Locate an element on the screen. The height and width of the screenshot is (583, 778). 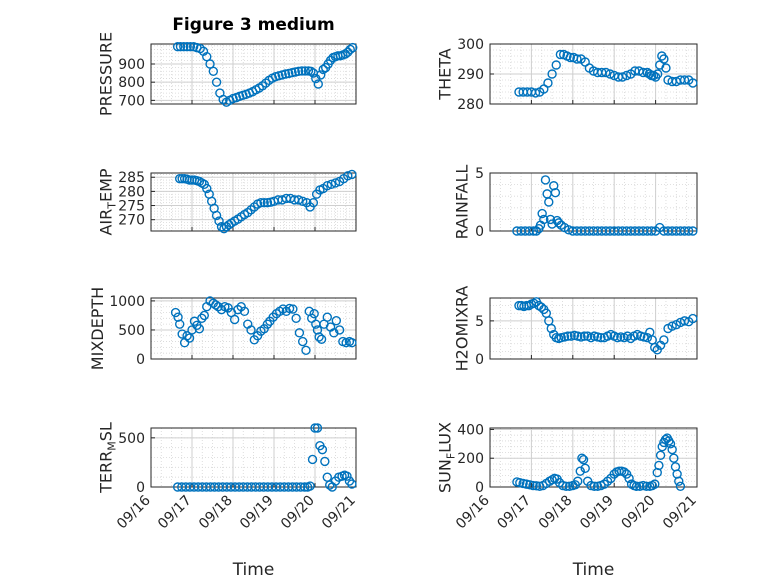
y-tick-label: 700 is located at coordinates (131, 101).